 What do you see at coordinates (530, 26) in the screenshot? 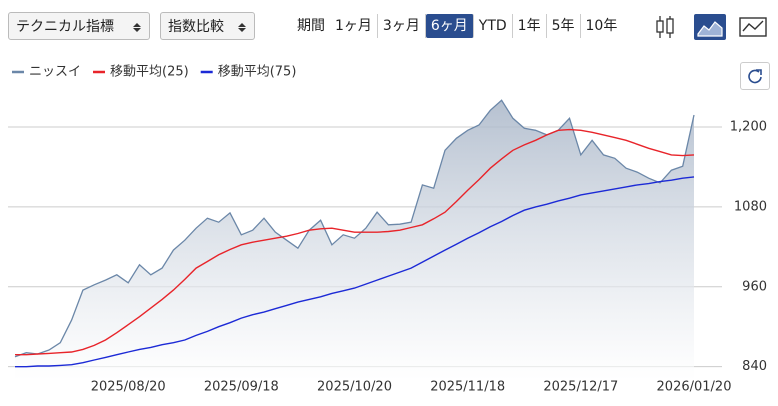
I see `period-button: 1年` at bounding box center [530, 26].